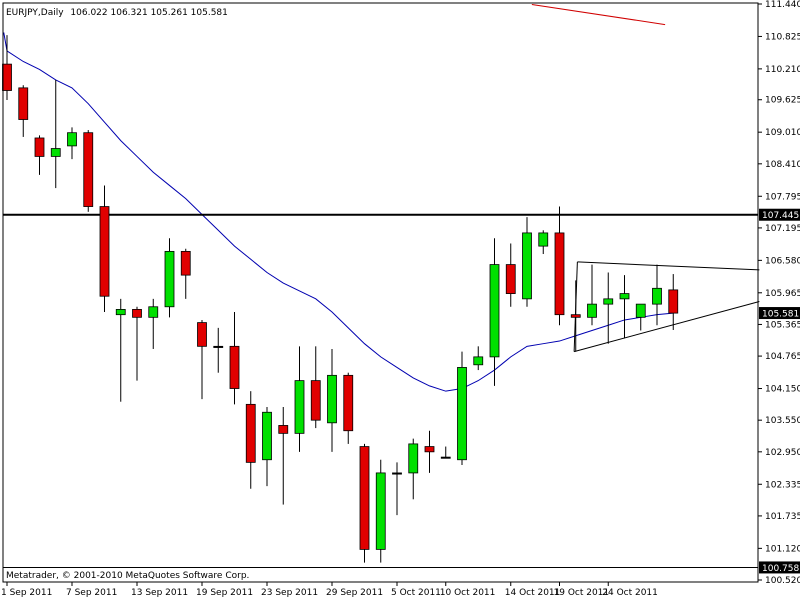 This screenshot has width=800, height=600. I want to click on y-tick-label: 110.210, so click(782, 70).